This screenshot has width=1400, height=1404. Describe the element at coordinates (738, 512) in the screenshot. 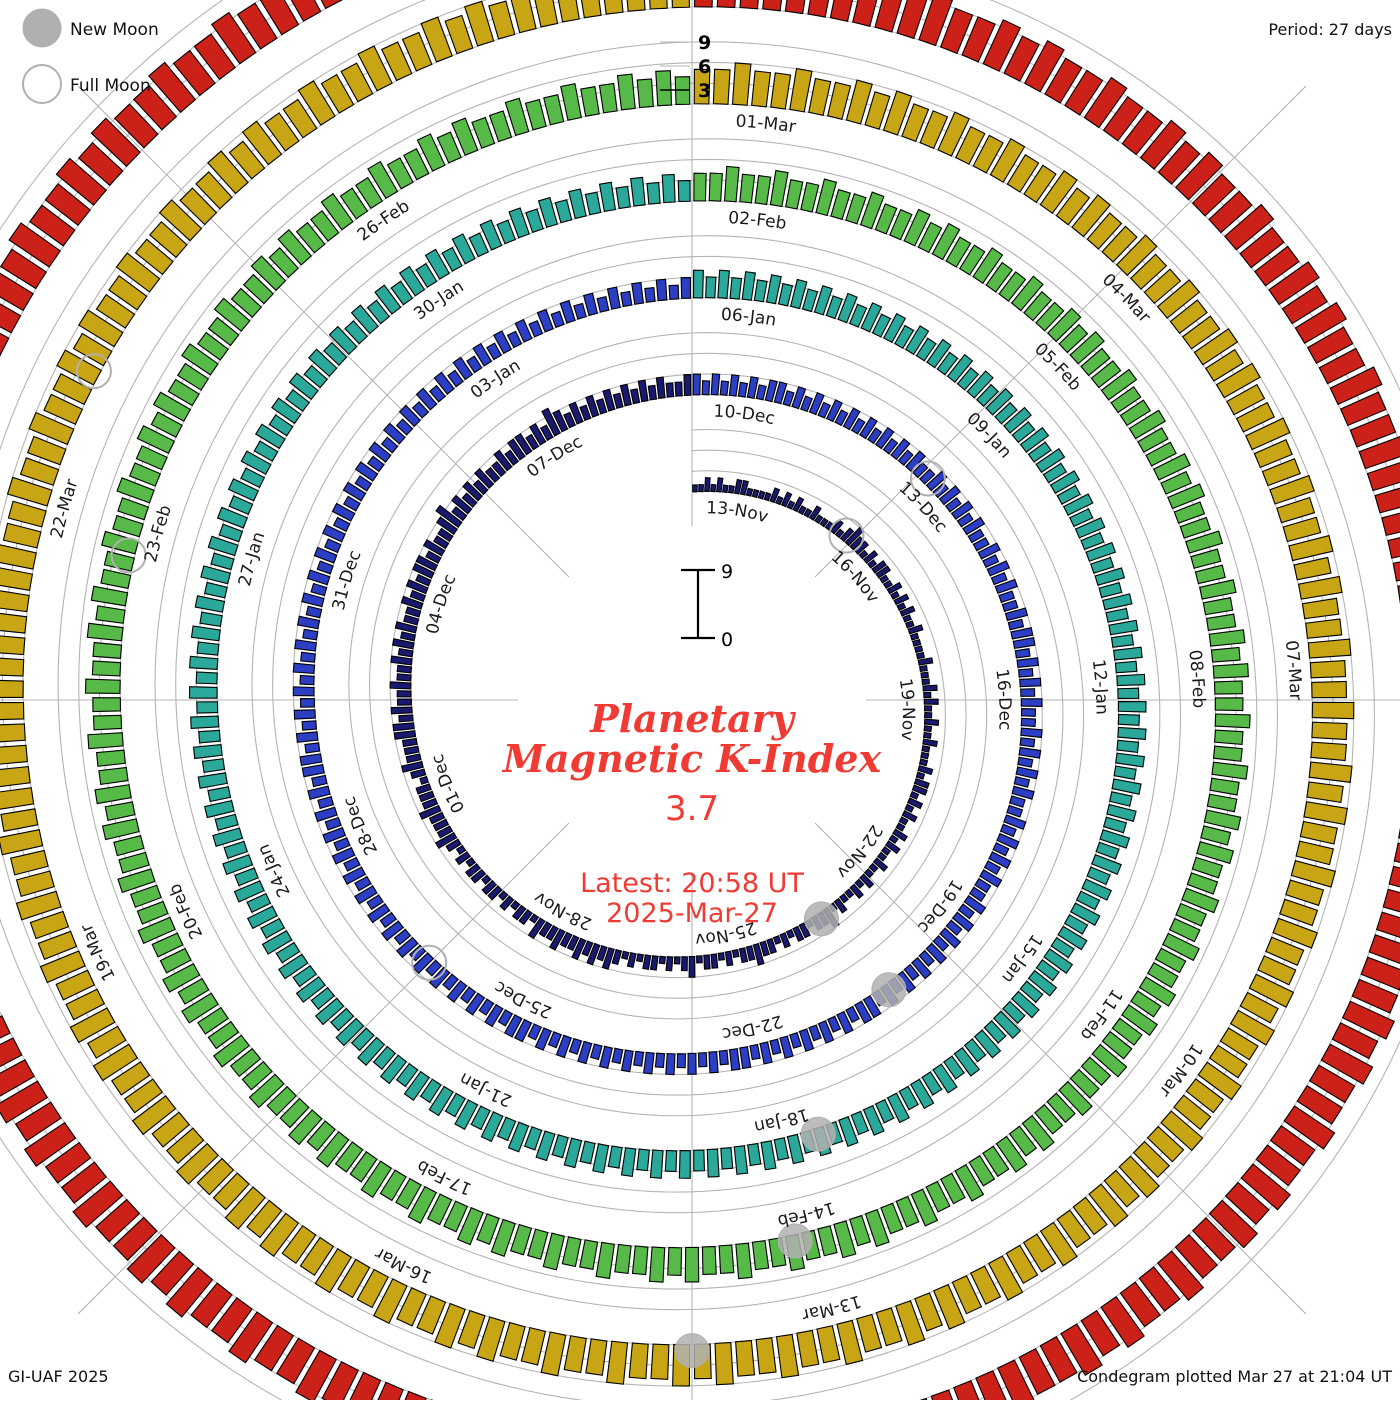

I see `arm-date-label: 13-Nov` at that location.